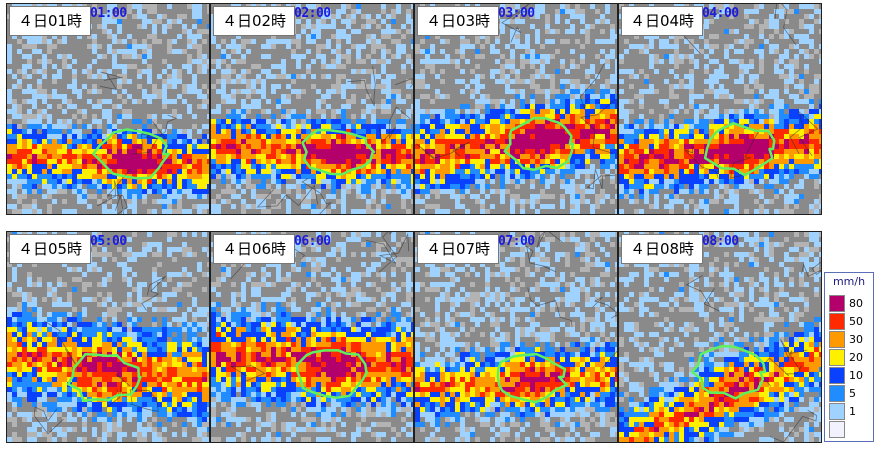 The height and width of the screenshot is (451, 877). I want to click on legend-value: 1, so click(852, 411).